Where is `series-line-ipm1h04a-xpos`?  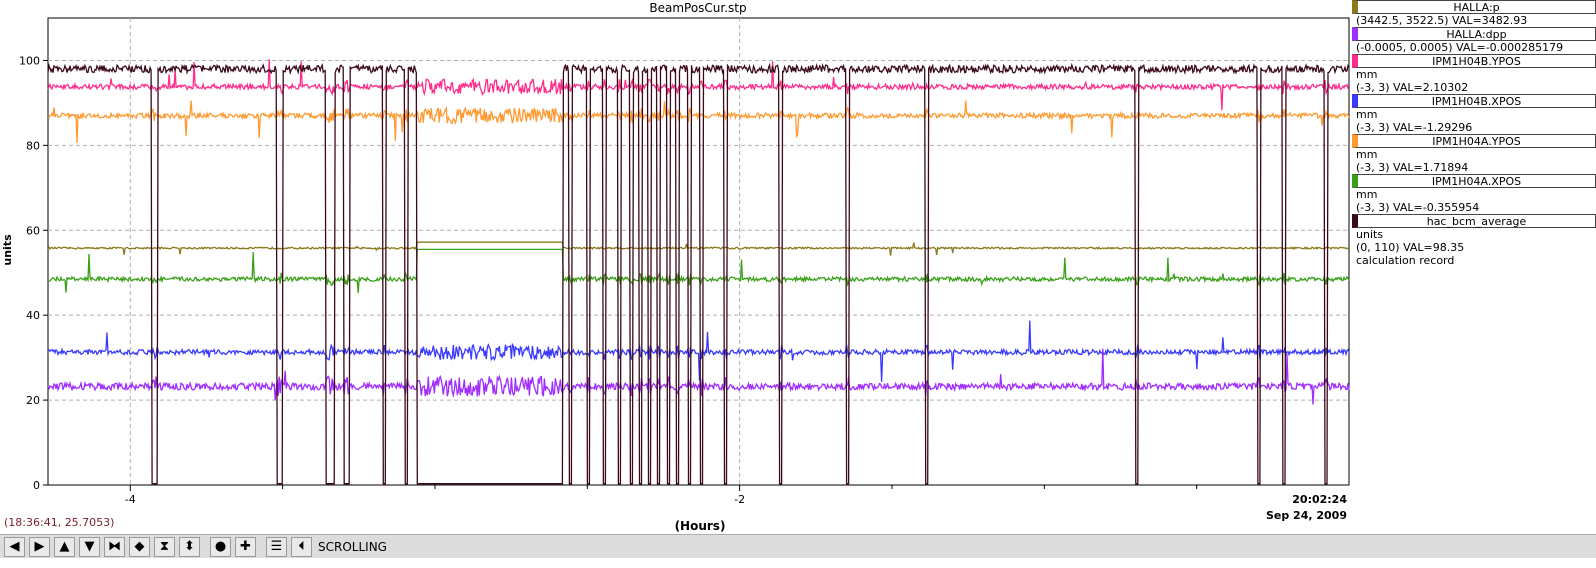 series-line-ipm1h04a-xpos is located at coordinates (698, 270).